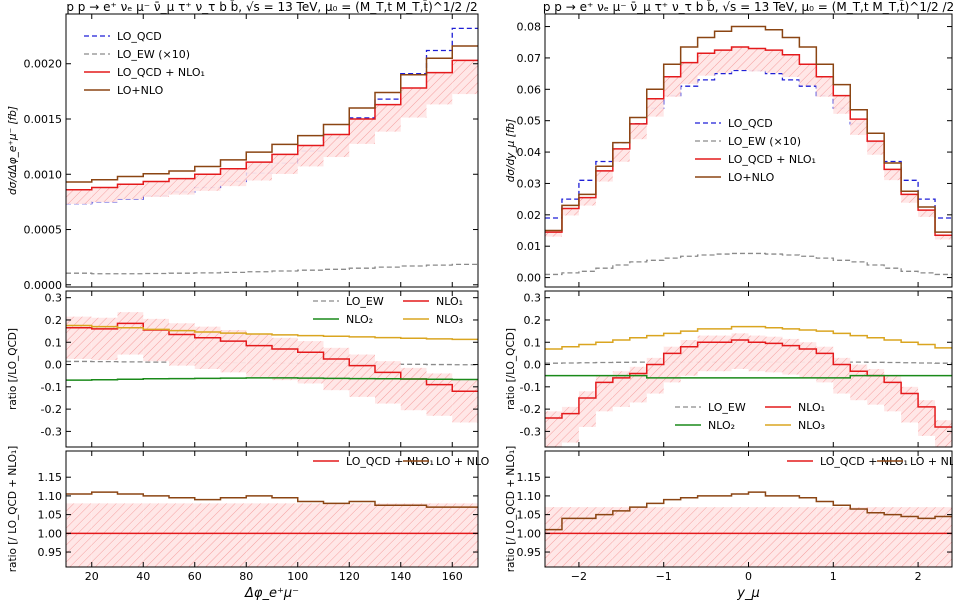 This screenshot has height=605, width=953. What do you see at coordinates (43, 285) in the screenshot?
I see `y-tick-label: 0.0000` at bounding box center [43, 285].